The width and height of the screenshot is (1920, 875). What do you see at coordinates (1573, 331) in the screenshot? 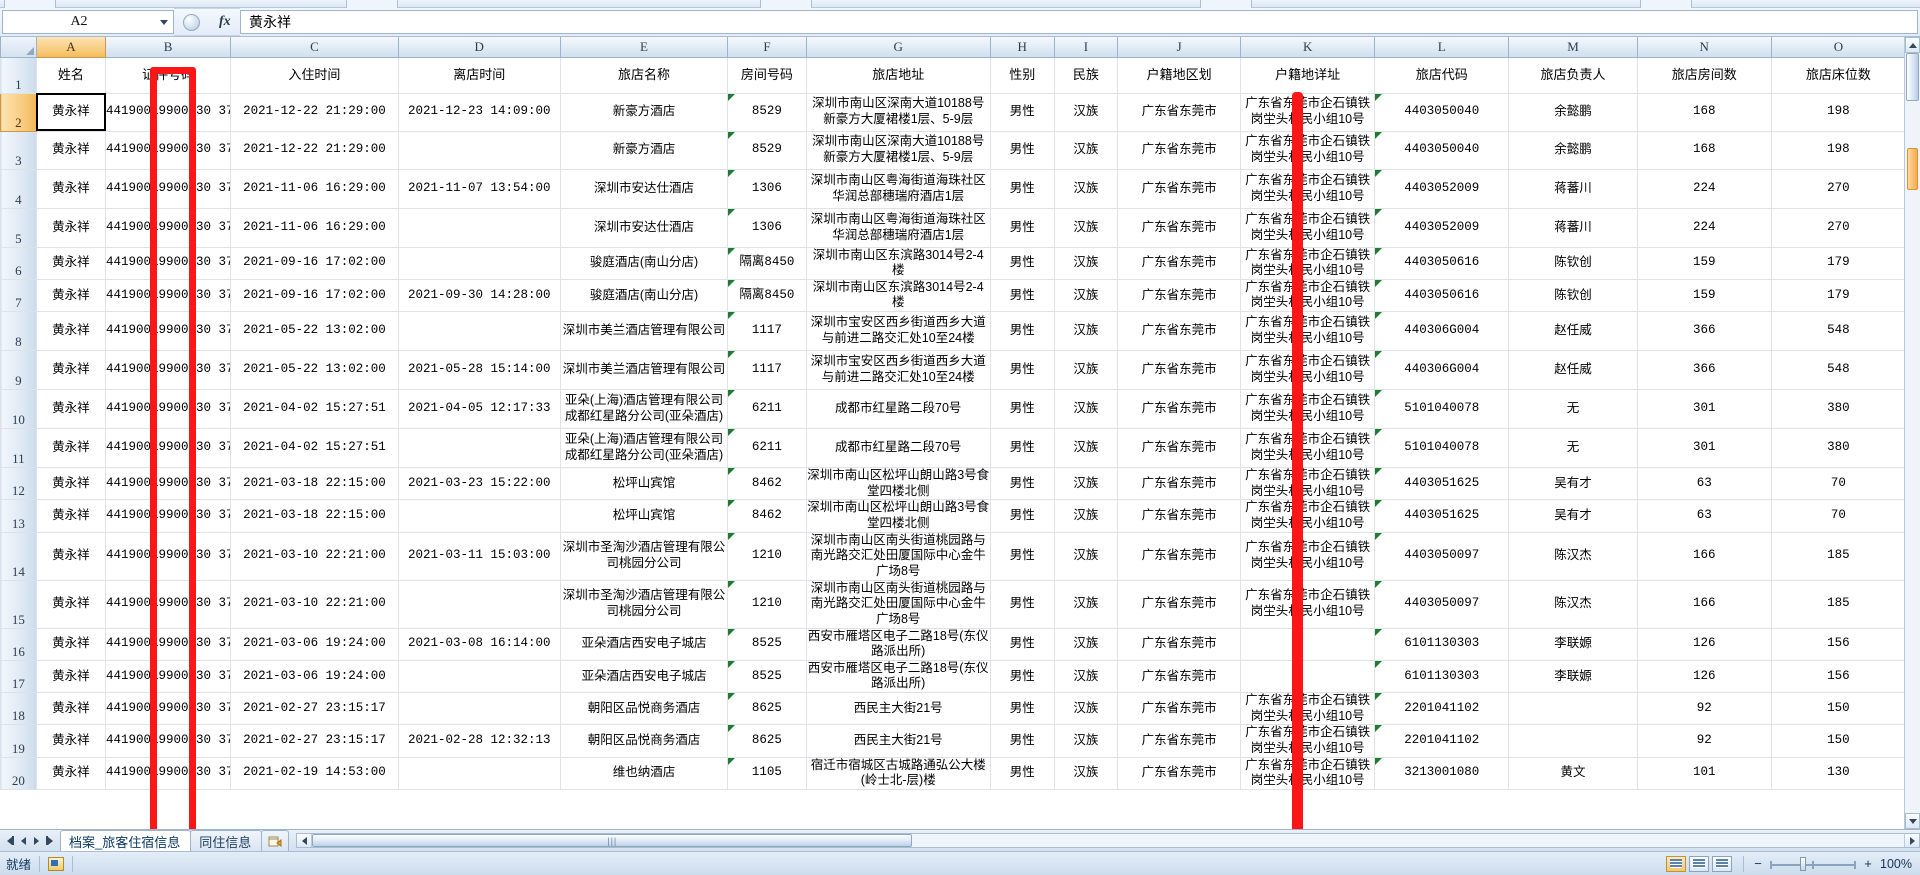
I see `cell-M8: 赵任威` at bounding box center [1573, 331].